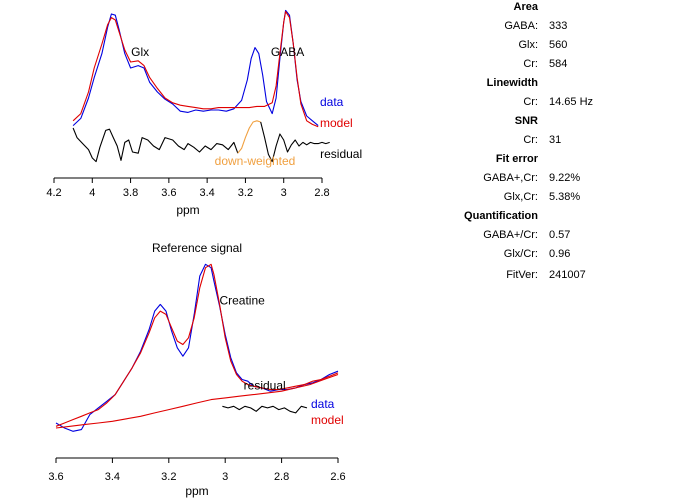 This screenshot has width=690, height=498. I want to click on x-tick-label: 3.8, so click(130, 193).